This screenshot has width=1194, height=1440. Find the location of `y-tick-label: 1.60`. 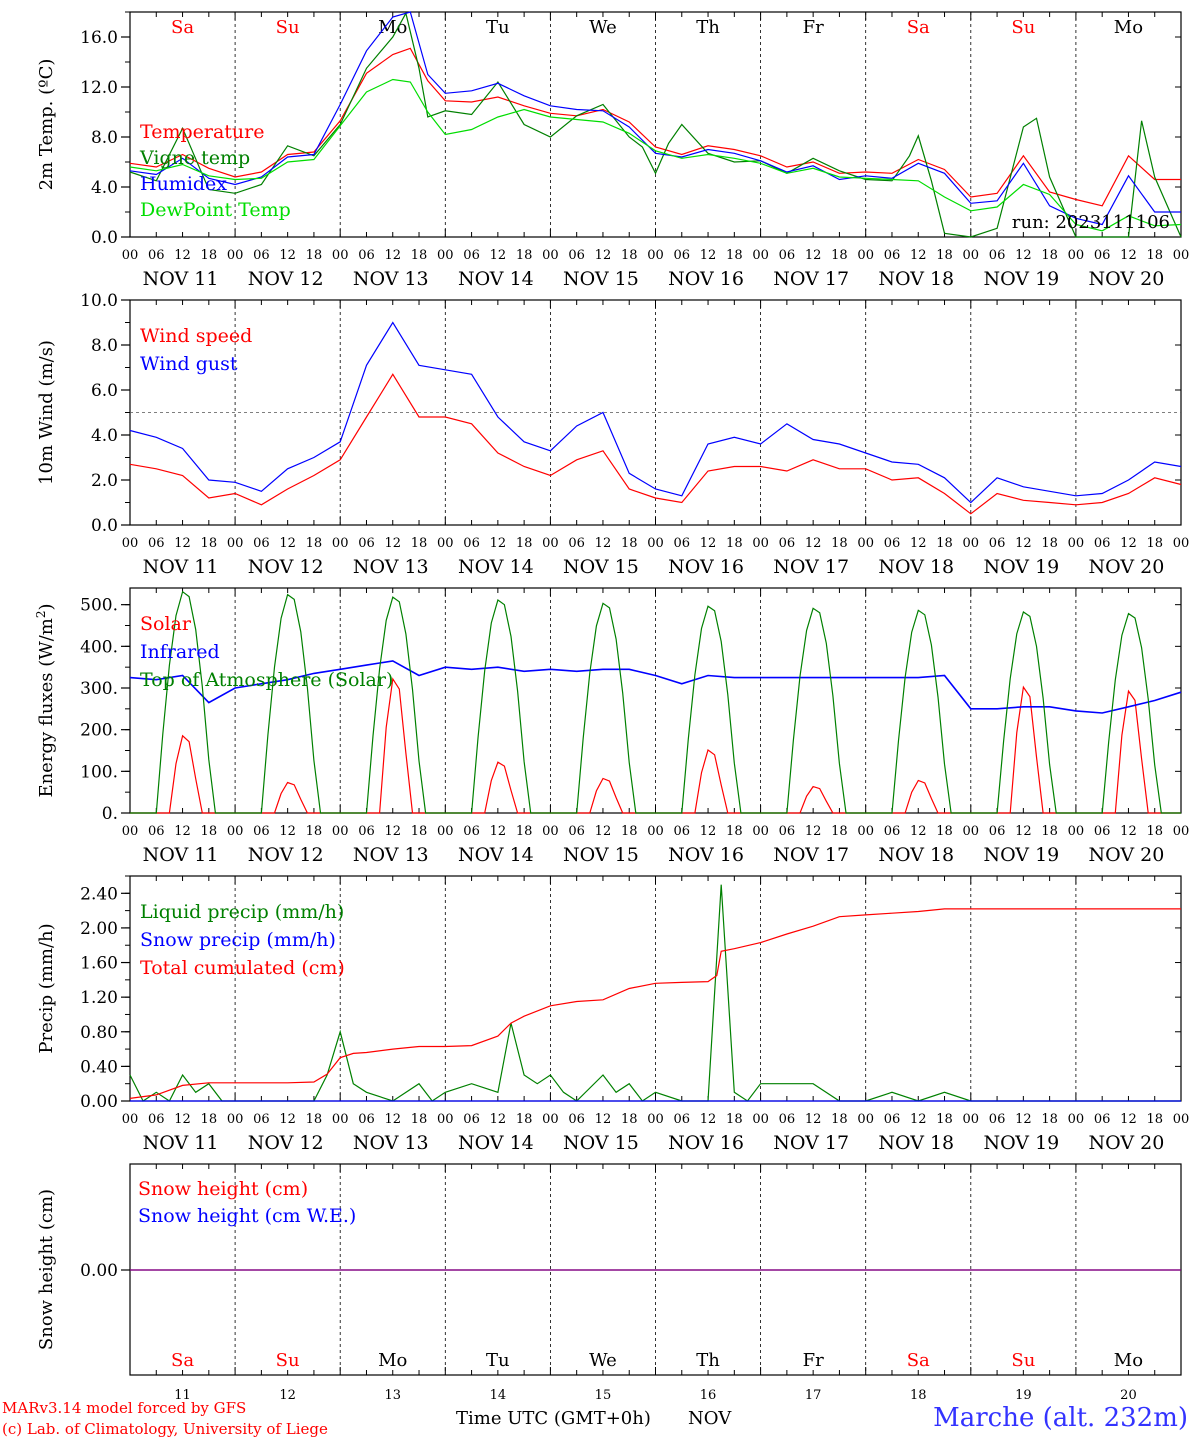

y-tick-label: 1.60 is located at coordinates (99, 964).